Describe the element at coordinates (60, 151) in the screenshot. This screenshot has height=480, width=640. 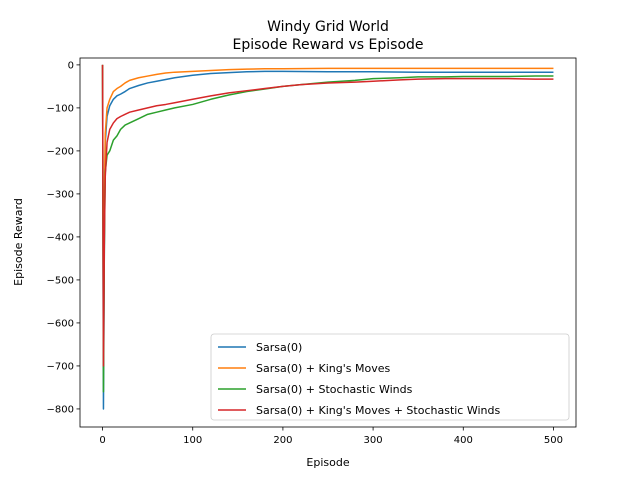
I see `y-tick-label: −200` at that location.